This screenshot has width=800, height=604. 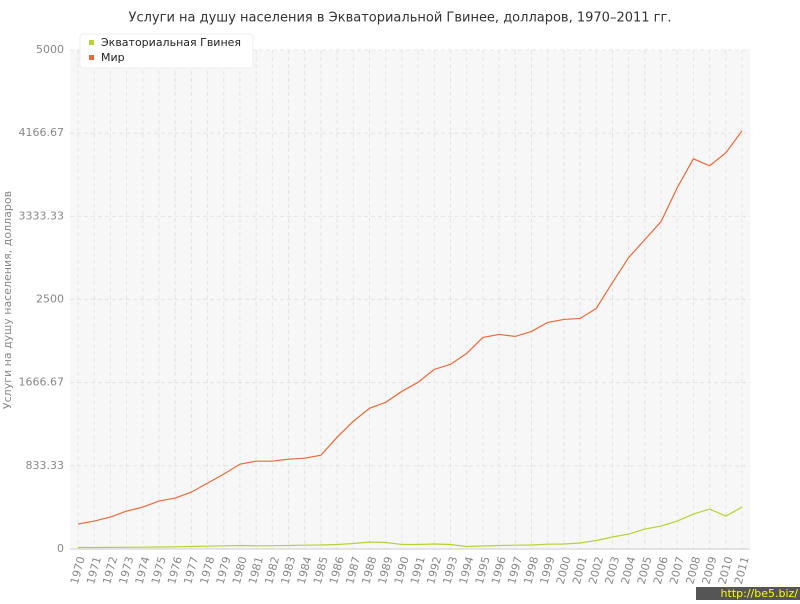 I want to click on y-tick-label: 4166.67, so click(x=42, y=132).